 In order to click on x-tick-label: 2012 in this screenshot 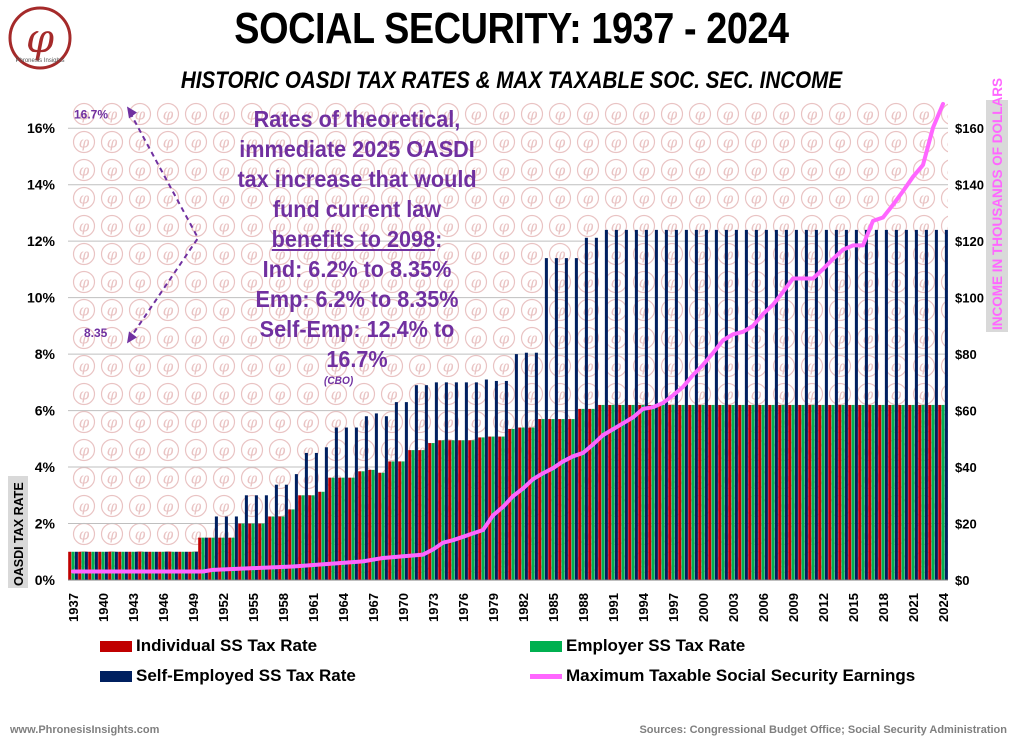, I will do `click(823, 607)`.